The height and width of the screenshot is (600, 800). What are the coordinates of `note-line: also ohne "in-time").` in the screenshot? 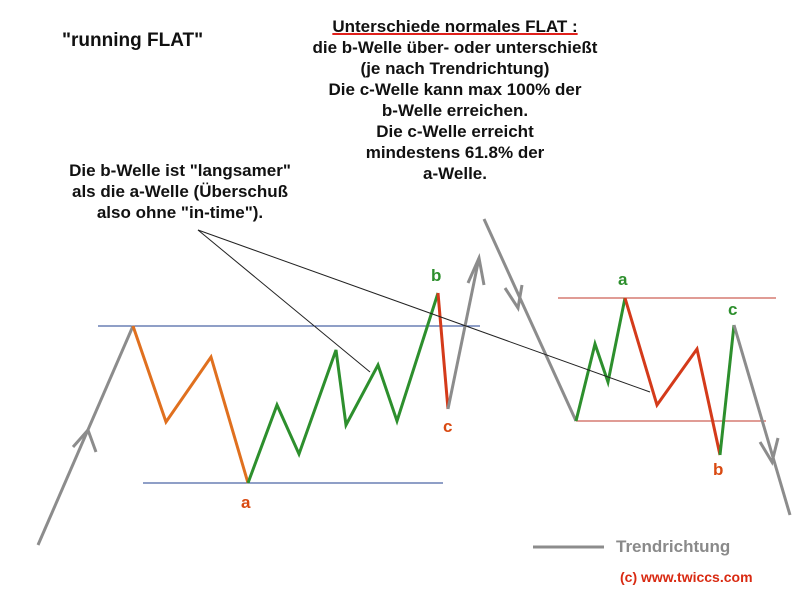 It's located at (180, 212).